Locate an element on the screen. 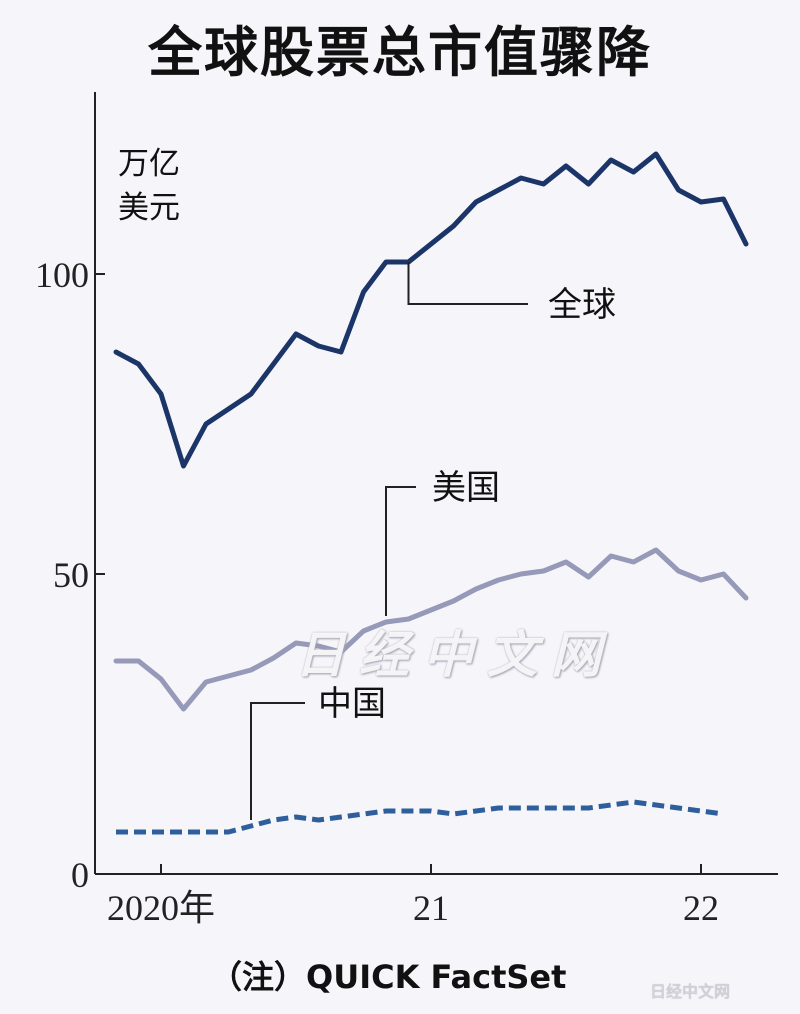 The height and width of the screenshot is (1014, 800). y-unit-label: 万亿 美元 is located at coordinates (149, 186).